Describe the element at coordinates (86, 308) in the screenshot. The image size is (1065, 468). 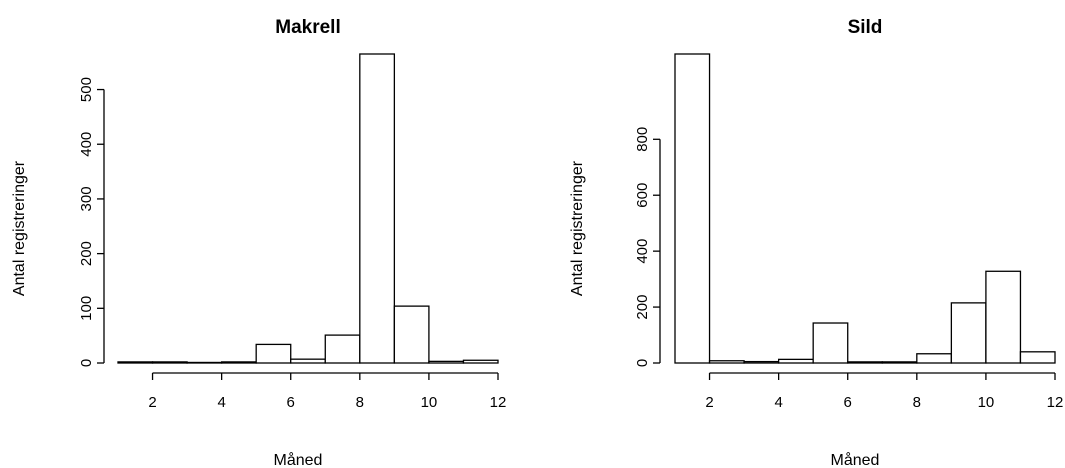
I see `y-tick-label: 100` at that location.